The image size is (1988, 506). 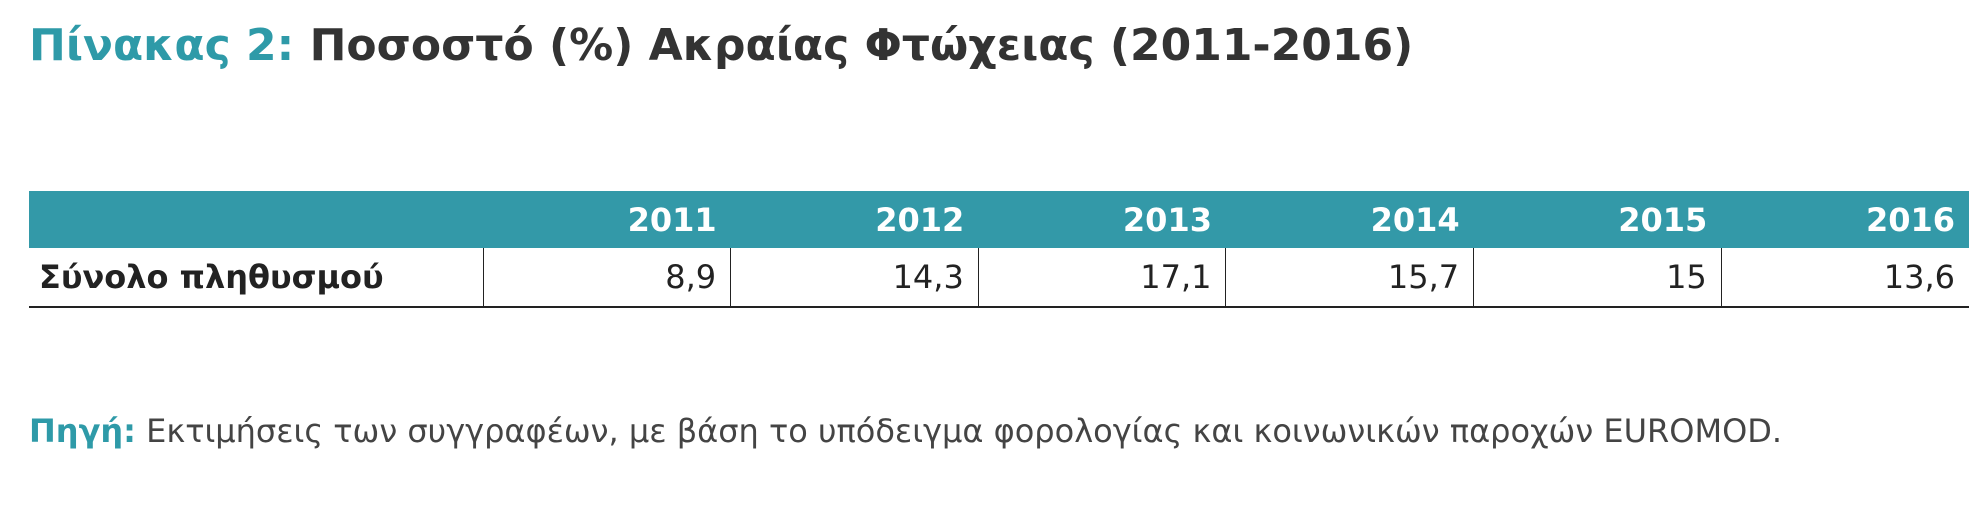 What do you see at coordinates (606, 278) in the screenshot?
I see `cell: 8,9` at bounding box center [606, 278].